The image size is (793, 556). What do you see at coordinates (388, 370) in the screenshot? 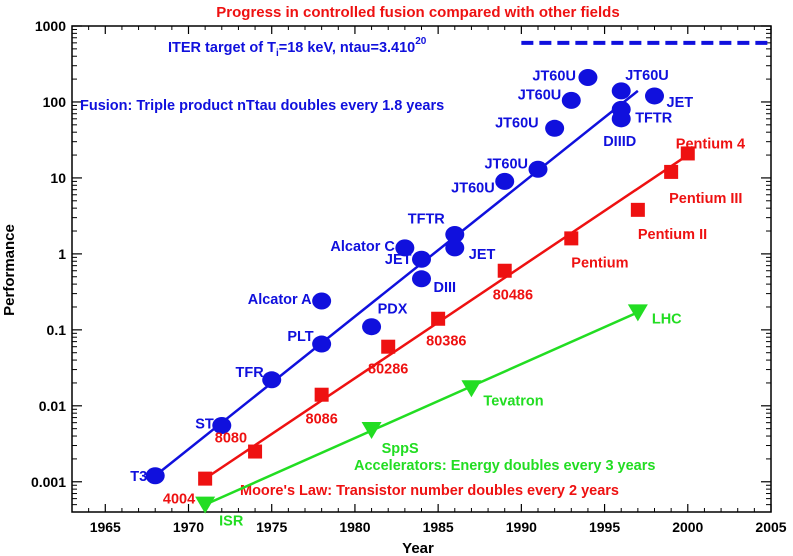
I see `point-label: 80286` at bounding box center [388, 370].